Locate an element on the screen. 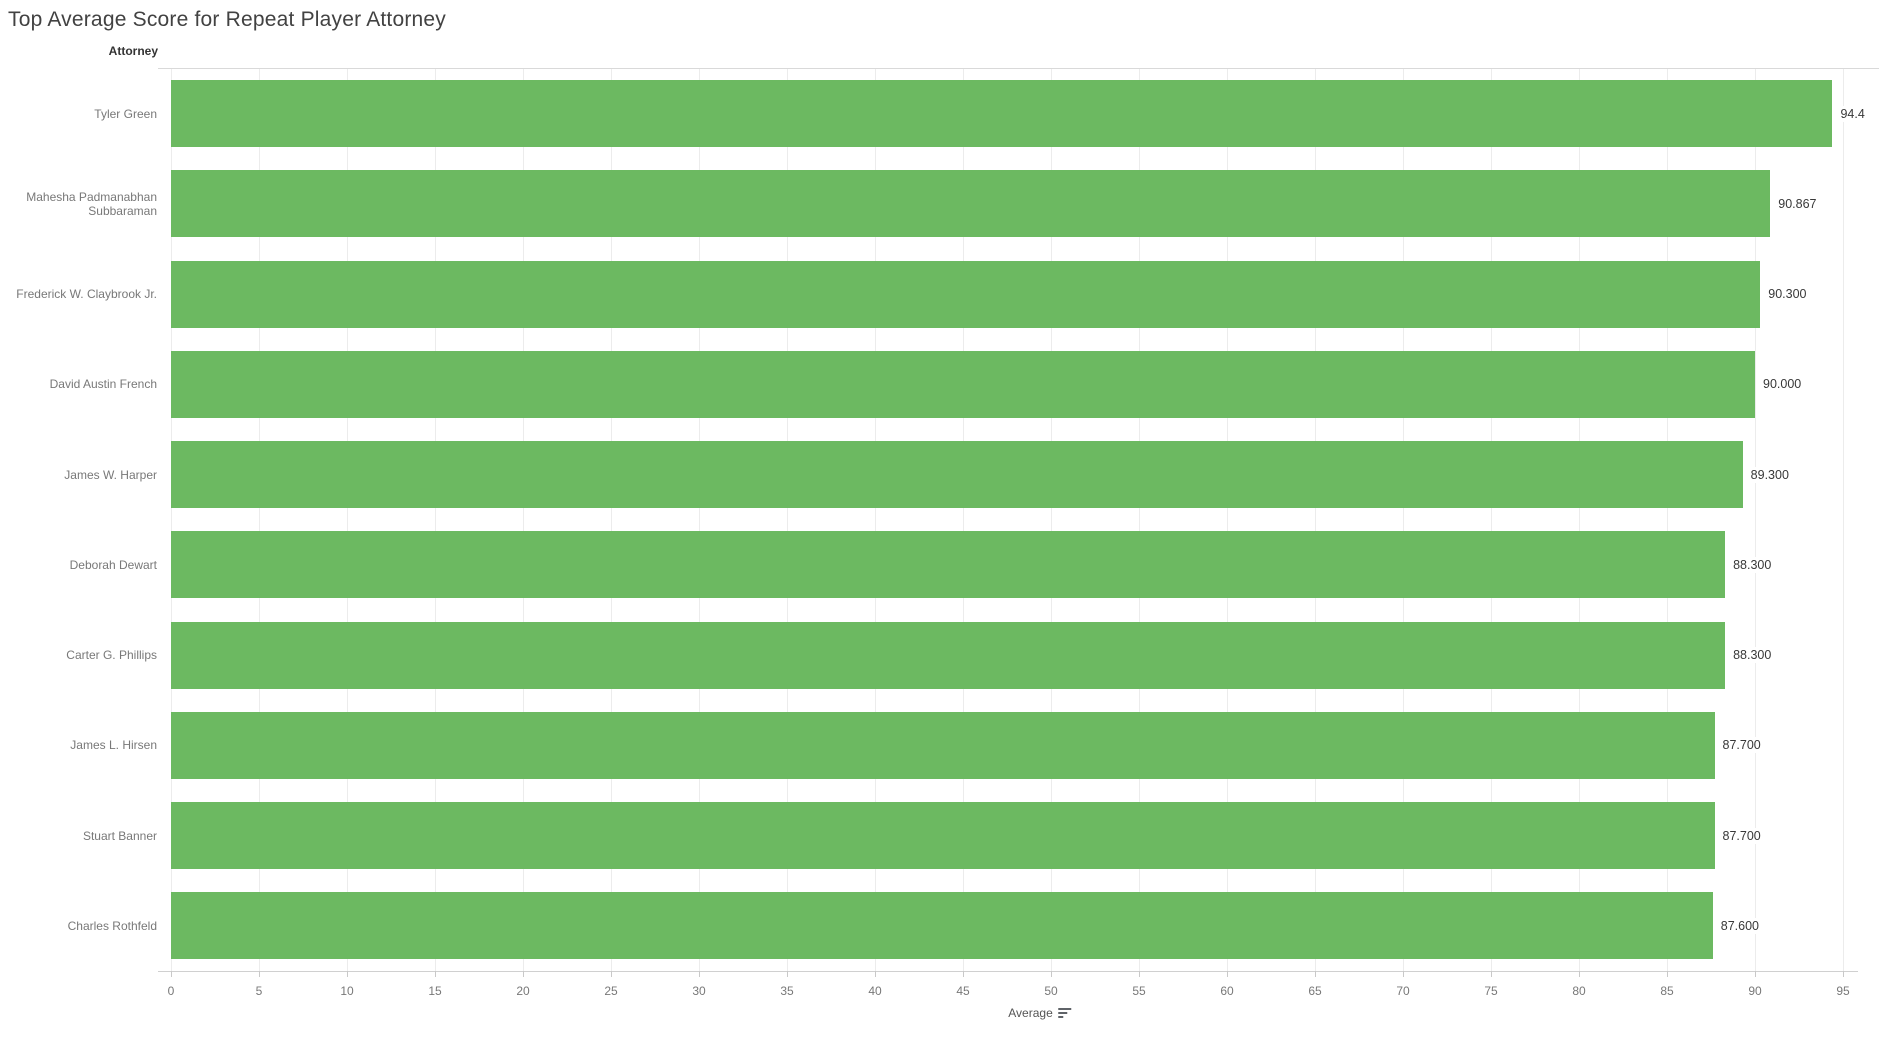 Image resolution: width=1879 pixels, height=1037 pixels. x-tick-label: 5 is located at coordinates (259, 991).